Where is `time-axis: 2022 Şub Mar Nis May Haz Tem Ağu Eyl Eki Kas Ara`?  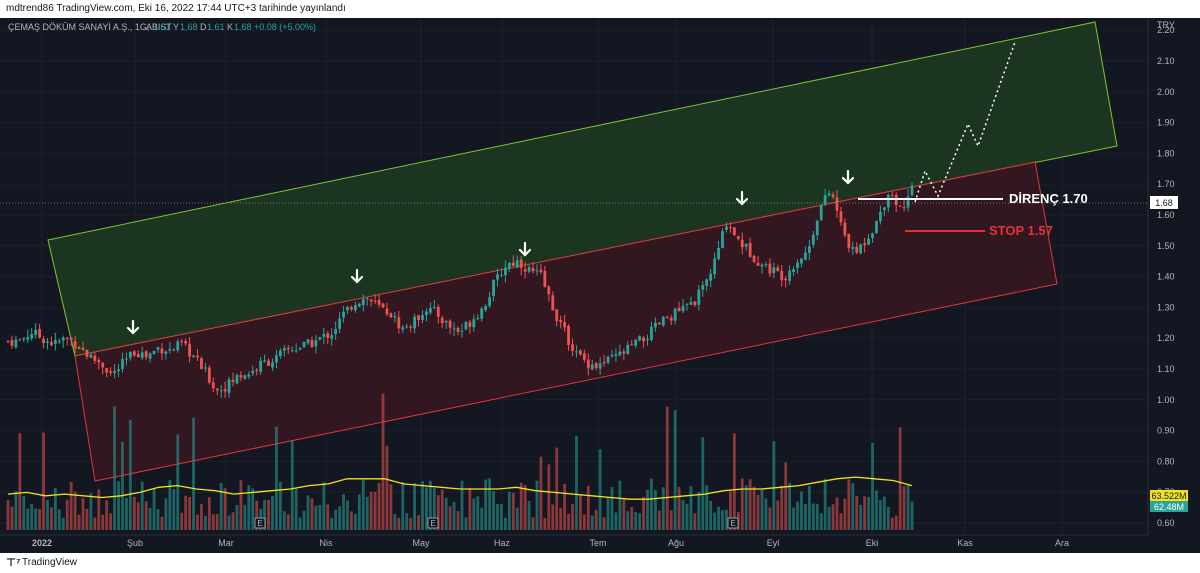 time-axis: 2022 Şub Mar Nis May Haz Tem Ağu Eyl Eki Kas Ara is located at coordinates (550, 543).